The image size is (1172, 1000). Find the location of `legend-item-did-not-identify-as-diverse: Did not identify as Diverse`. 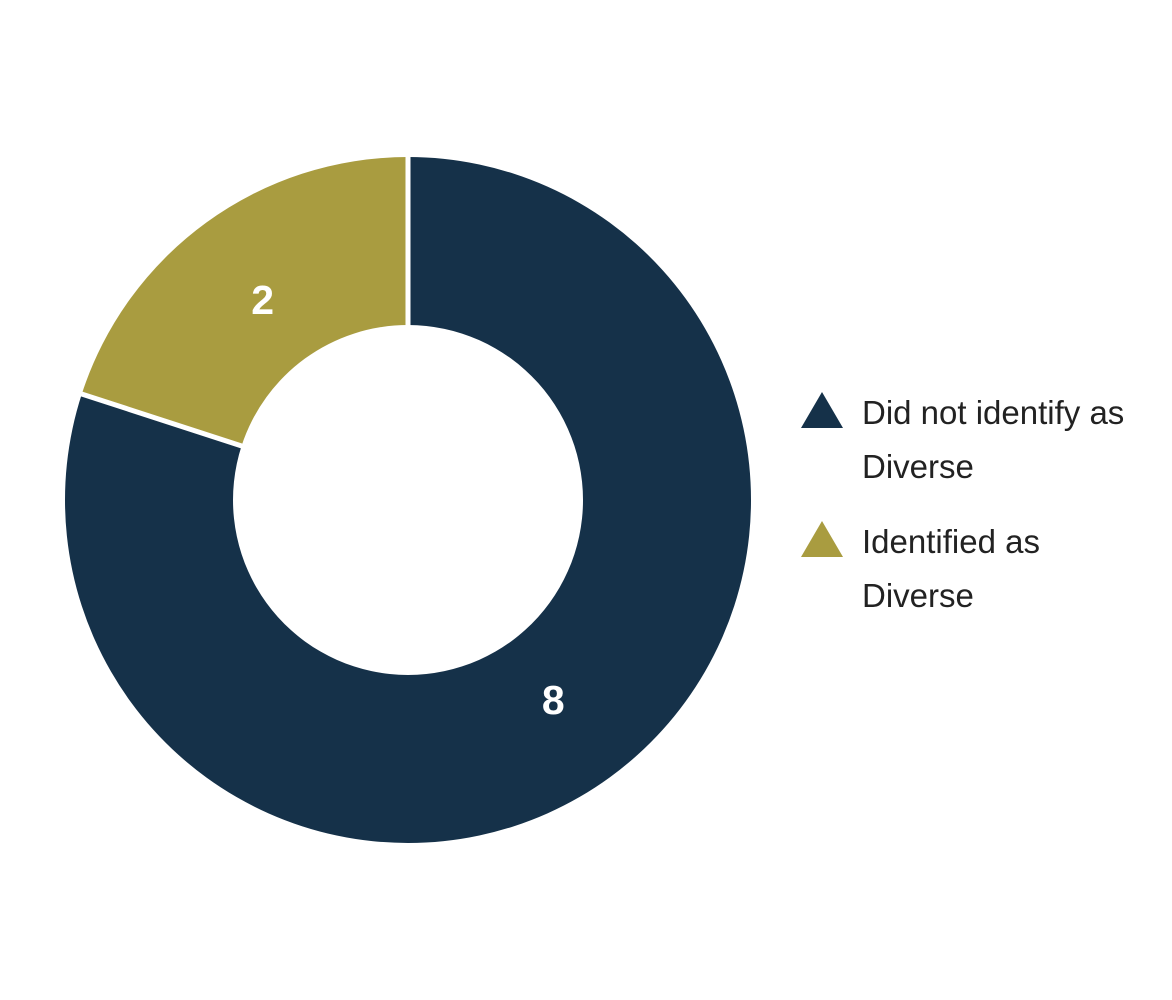

legend-item-did-not-identify-as-diverse: Did not identify as Diverse is located at coordinates (967, 440).